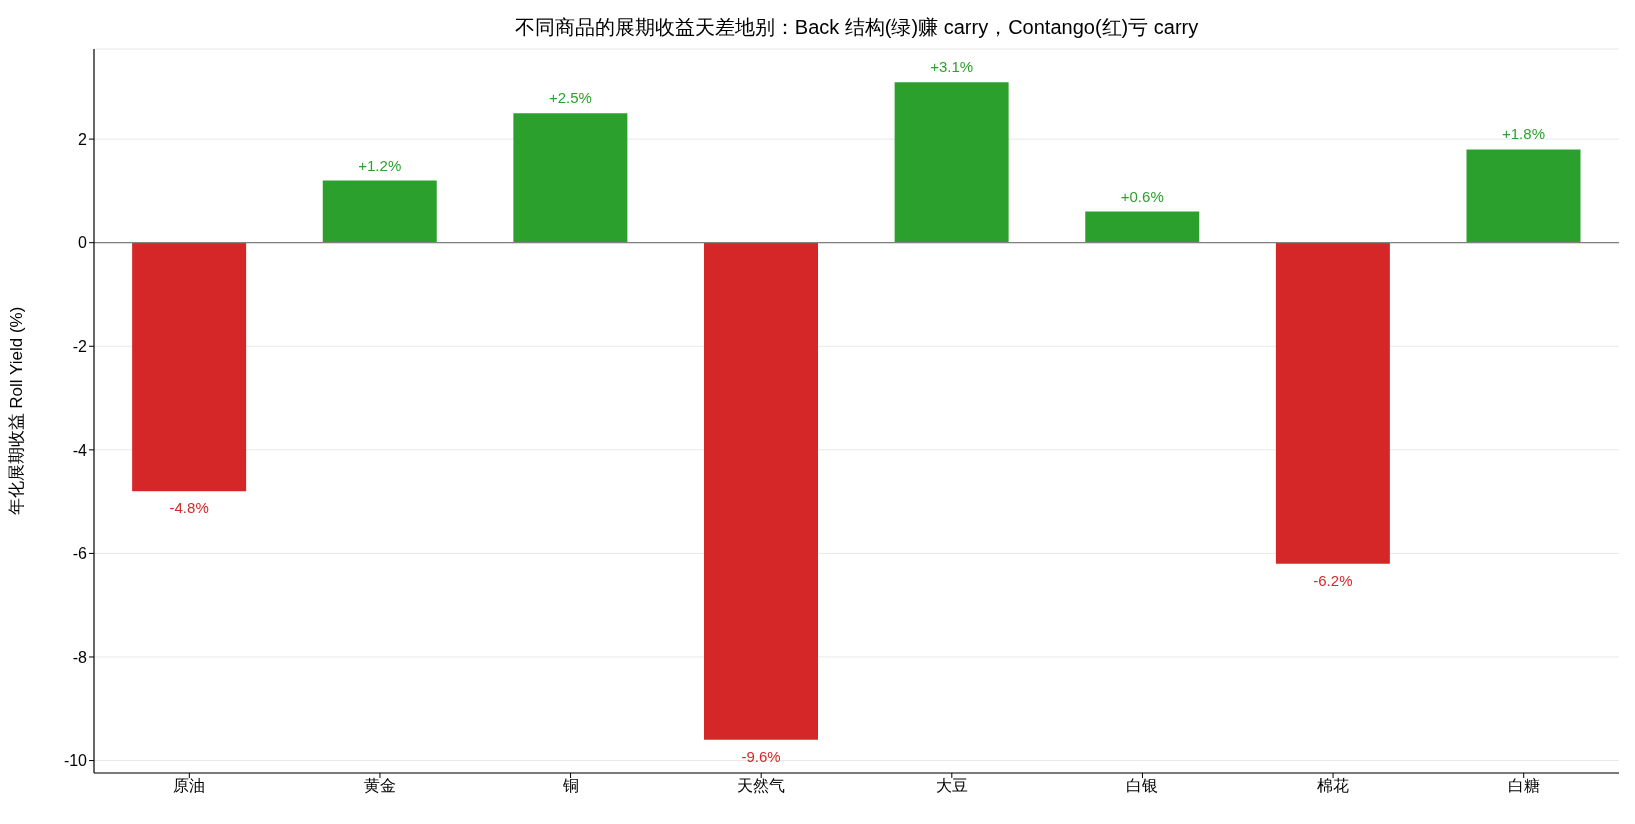  I want to click on x-tick-label: 白糖, so click(1523, 786).